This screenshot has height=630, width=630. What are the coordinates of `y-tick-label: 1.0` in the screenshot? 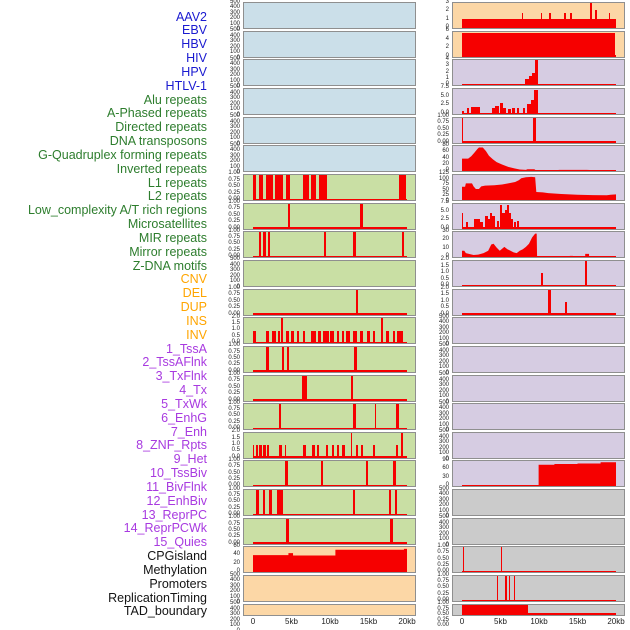 It's located at (235, 329).